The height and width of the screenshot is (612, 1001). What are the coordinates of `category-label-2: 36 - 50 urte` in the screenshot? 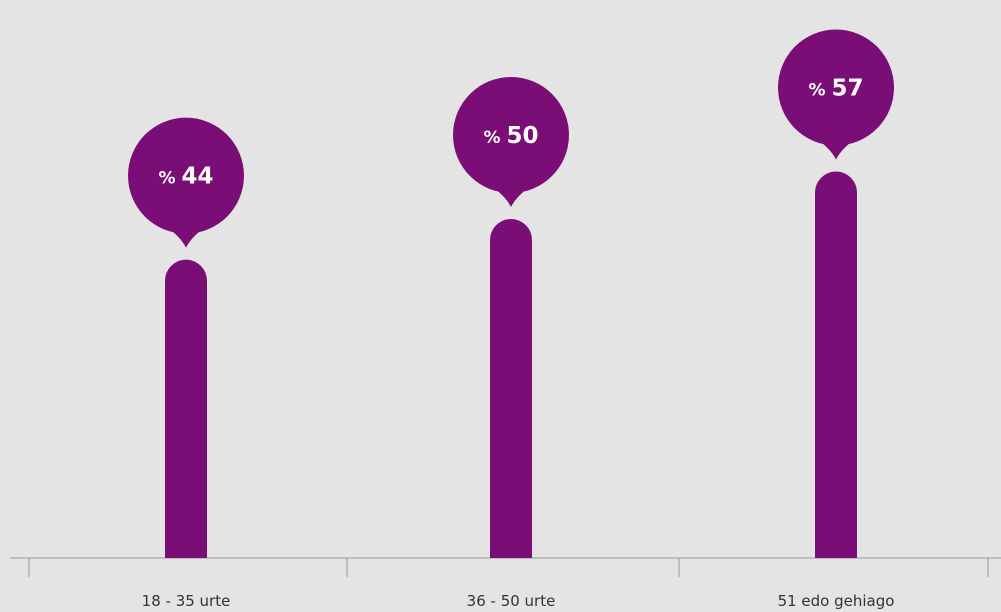 It's located at (511, 601).